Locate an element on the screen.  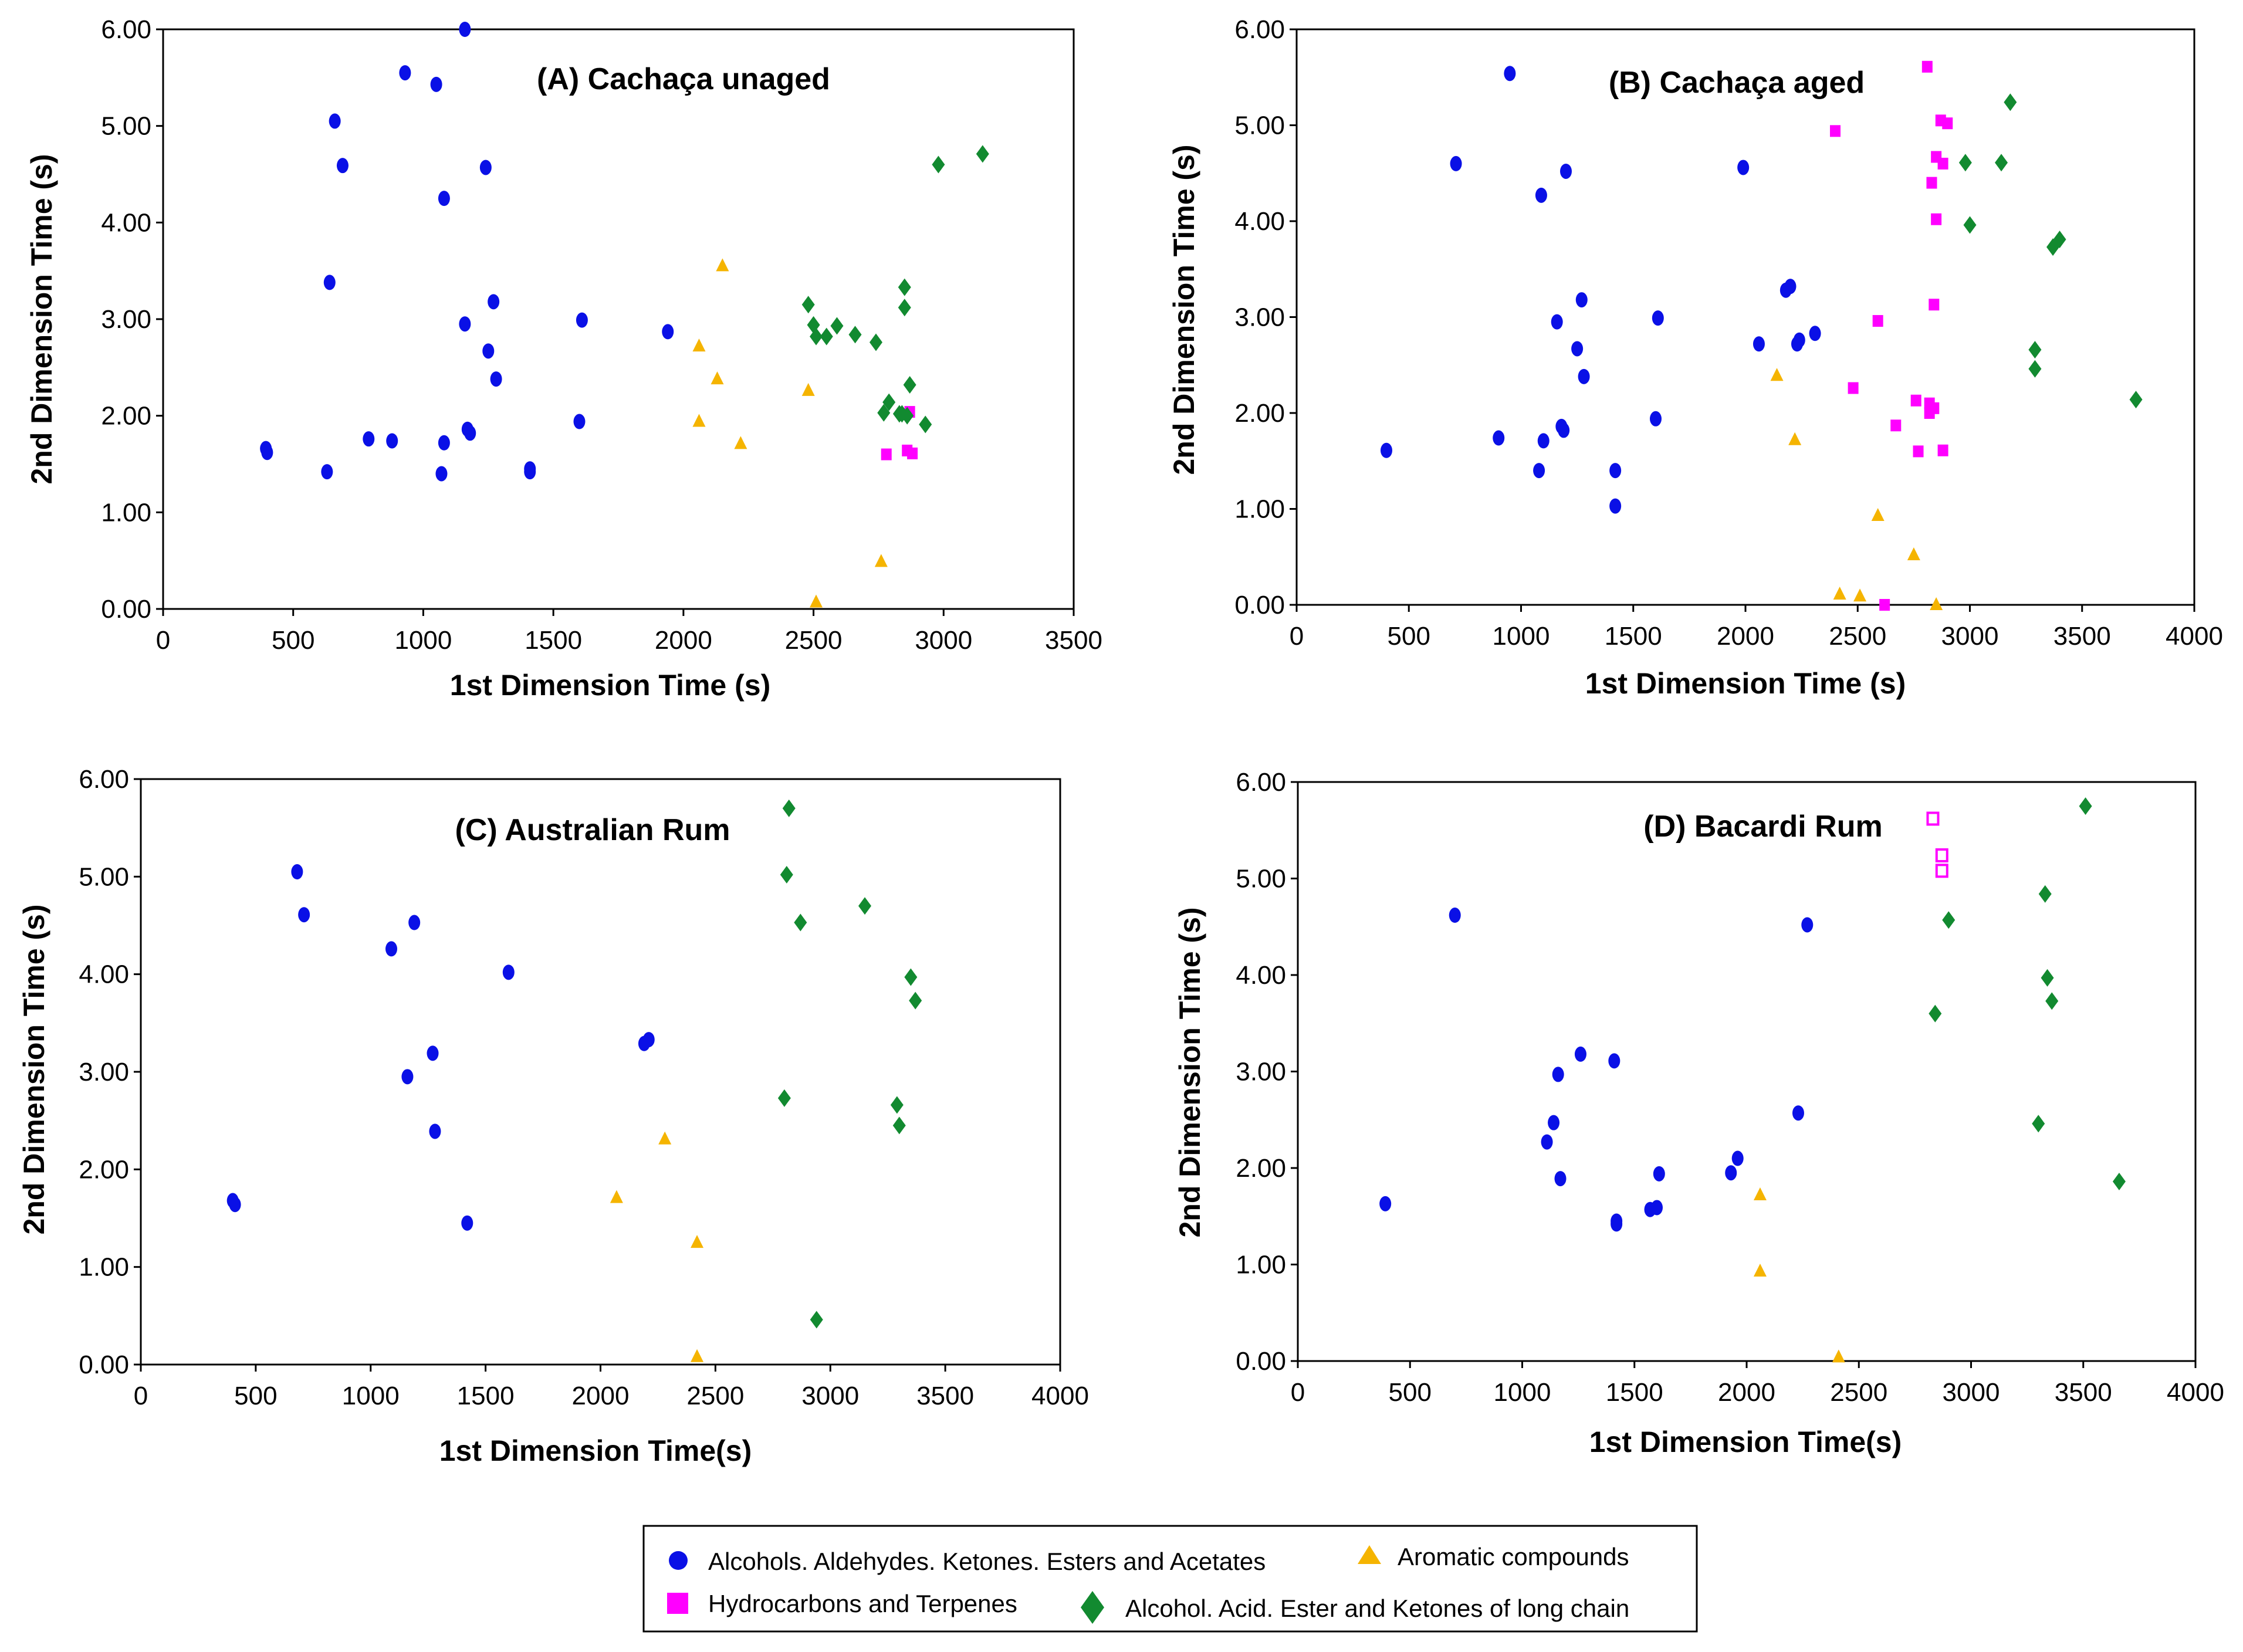
x-tick-label: 3500 is located at coordinates (945, 1396).